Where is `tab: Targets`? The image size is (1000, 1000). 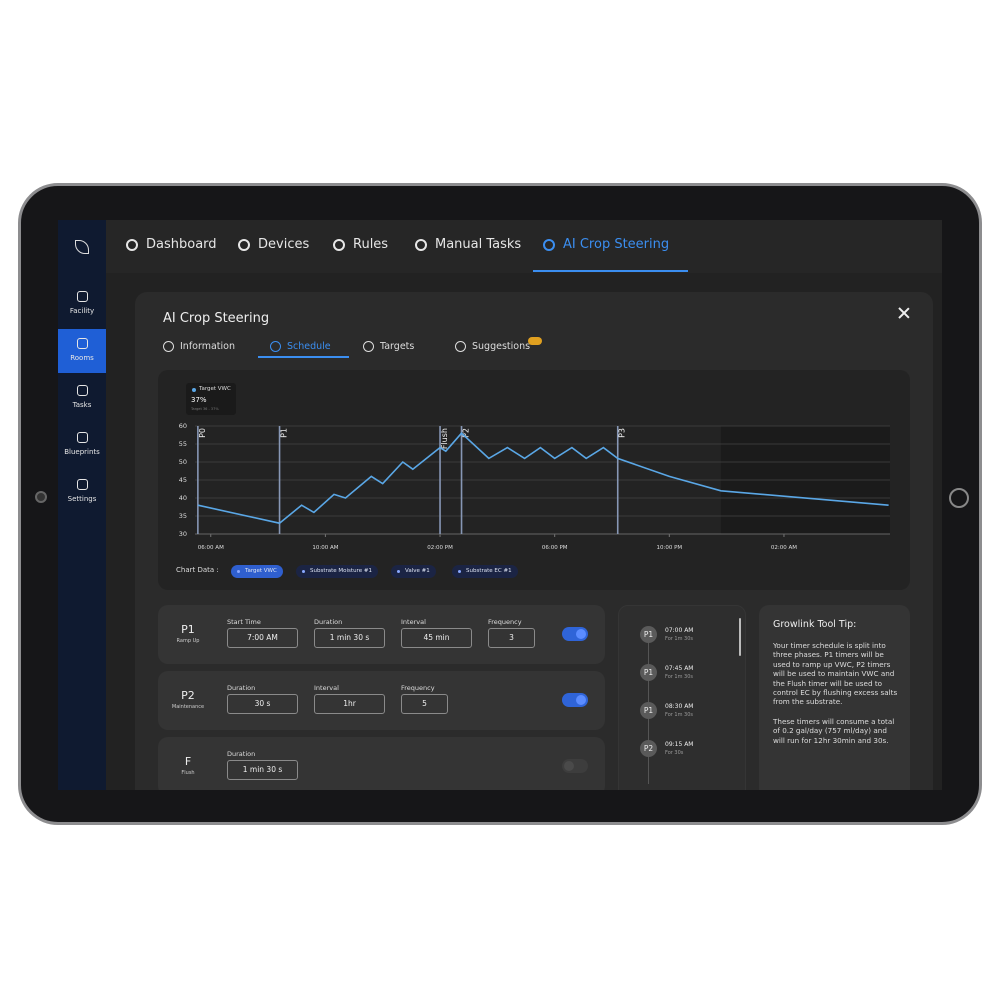 tab: Targets is located at coordinates (388, 346).